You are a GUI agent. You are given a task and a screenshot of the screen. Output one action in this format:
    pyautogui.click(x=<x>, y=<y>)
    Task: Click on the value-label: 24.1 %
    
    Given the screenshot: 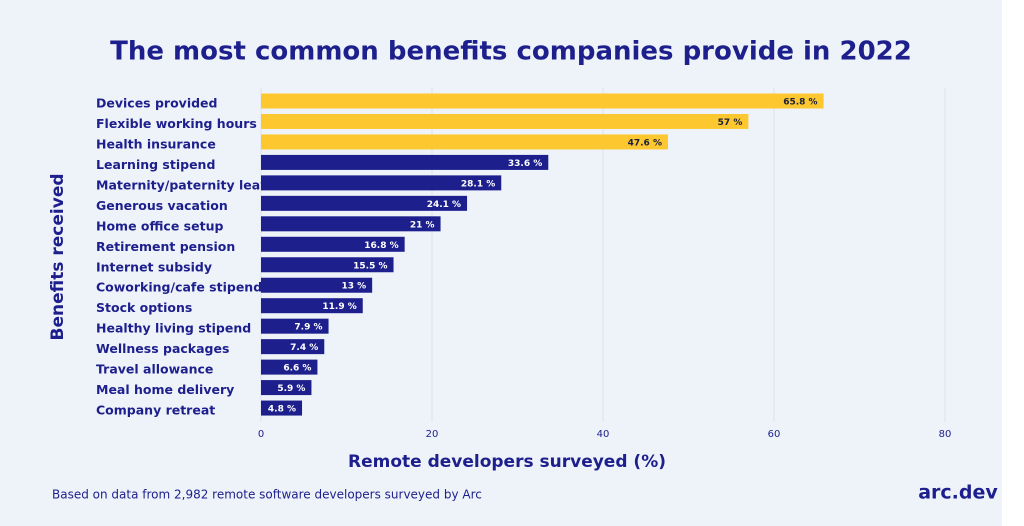 What is the action you would take?
    pyautogui.click(x=444, y=205)
    